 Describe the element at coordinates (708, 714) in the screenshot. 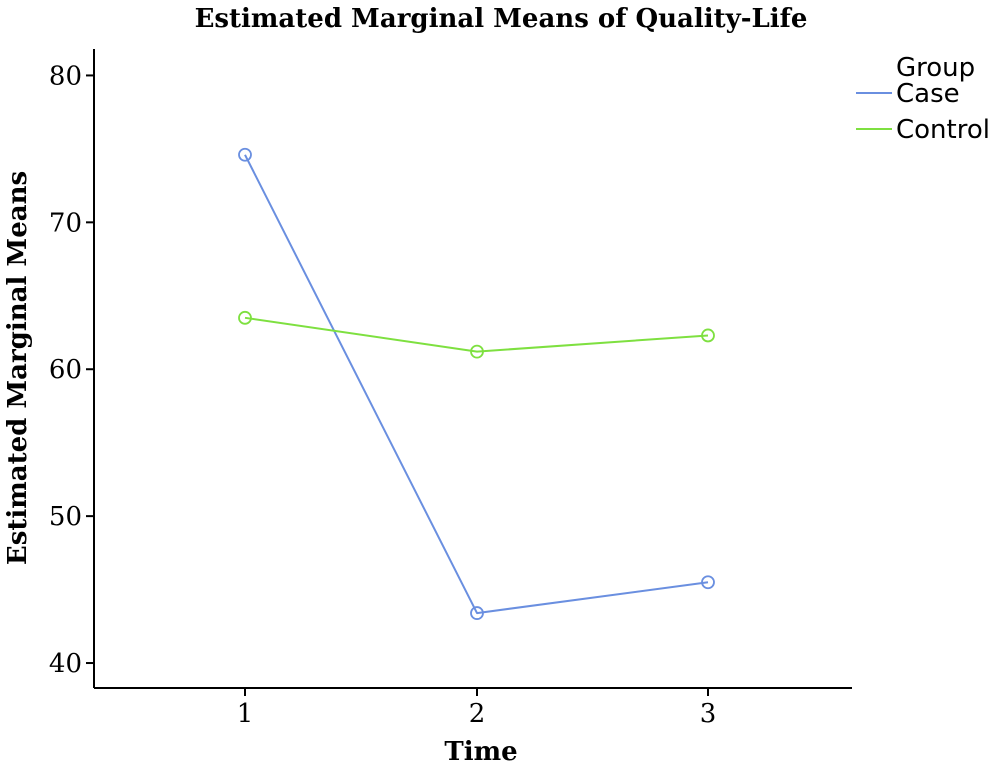

I see `x-tick-label: 3` at that location.